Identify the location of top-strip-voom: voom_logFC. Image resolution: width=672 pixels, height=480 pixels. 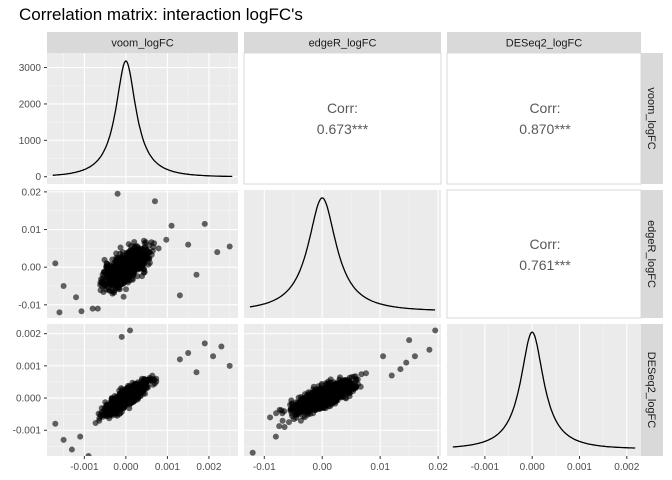
(142, 42).